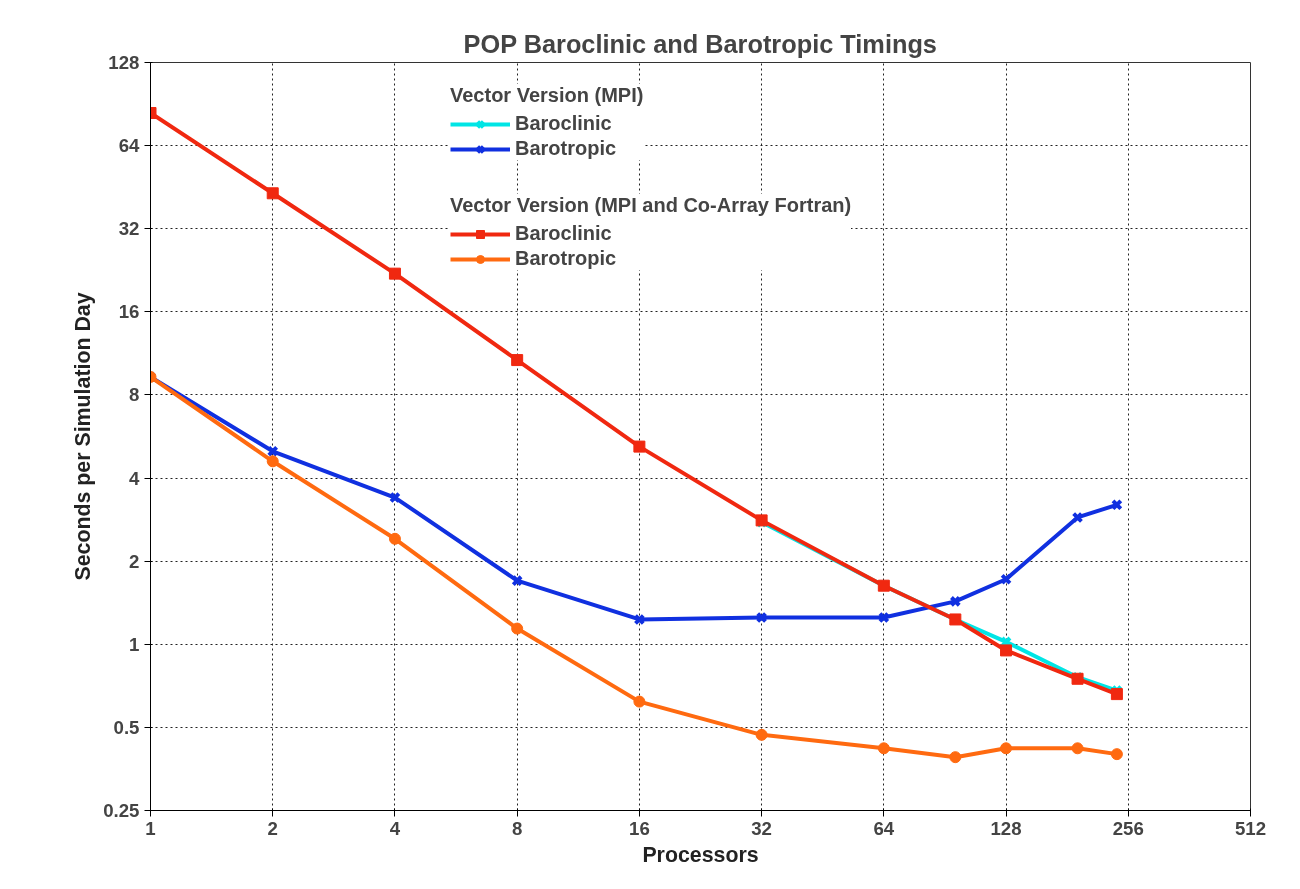 The height and width of the screenshot is (889, 1300). I want to click on y-tick-label: 0.5, so click(126, 727).